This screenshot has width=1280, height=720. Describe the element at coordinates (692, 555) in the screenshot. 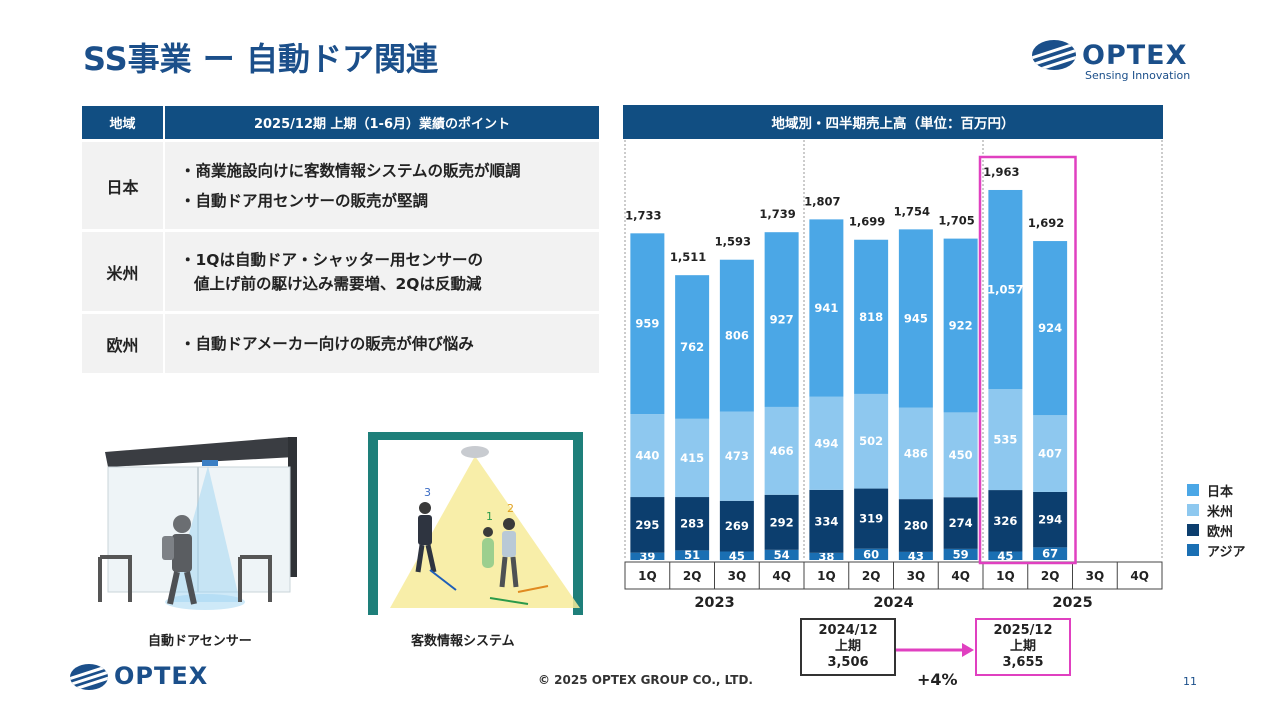

I see `data-label: 51` at that location.